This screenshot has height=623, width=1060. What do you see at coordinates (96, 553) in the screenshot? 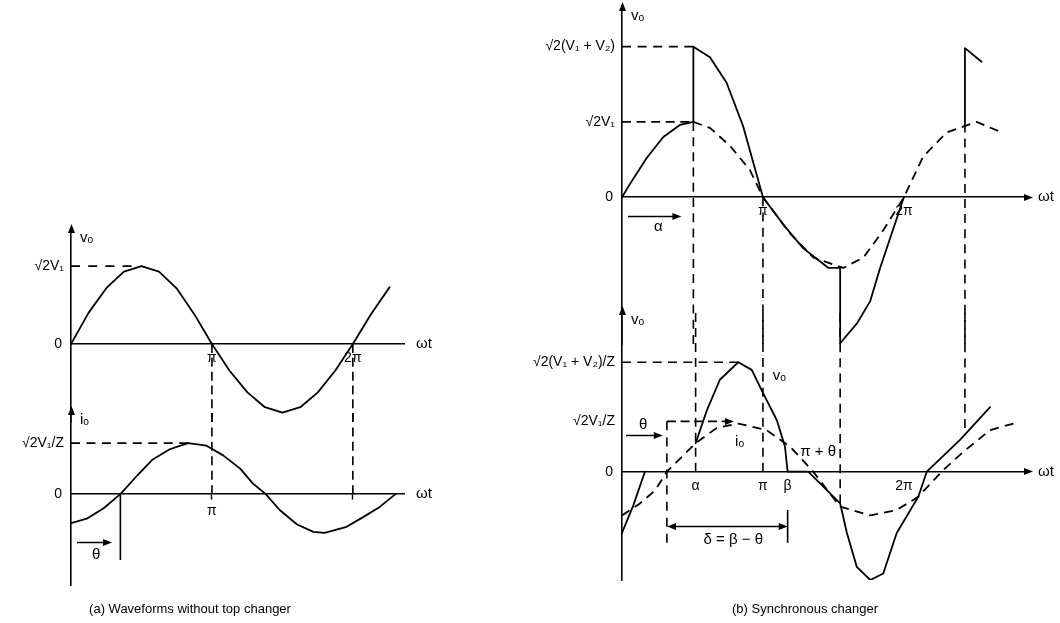
I see `text: θ` at bounding box center [96, 553].